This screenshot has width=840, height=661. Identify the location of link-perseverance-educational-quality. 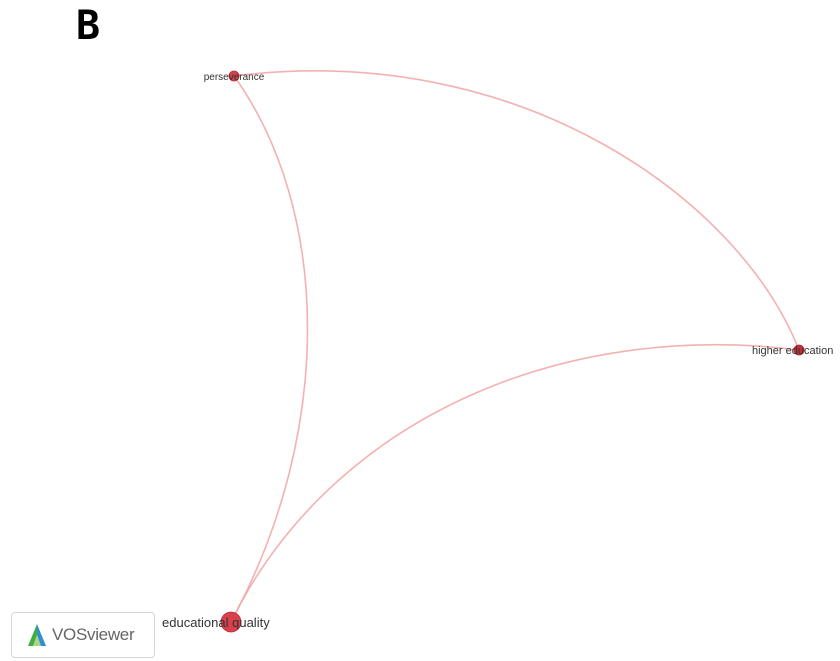
(269, 349).